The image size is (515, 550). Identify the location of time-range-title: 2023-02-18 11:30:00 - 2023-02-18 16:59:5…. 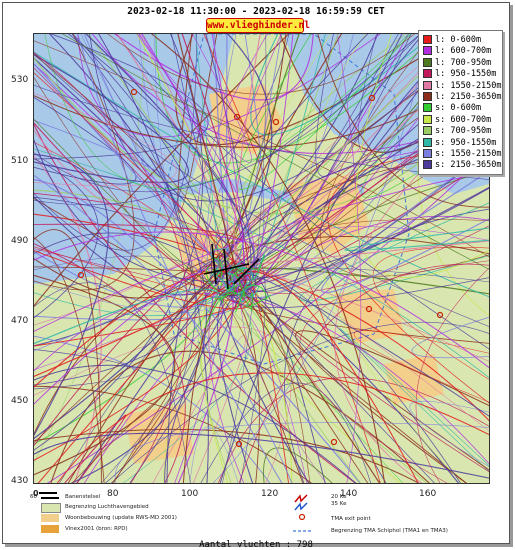
(256, 11).